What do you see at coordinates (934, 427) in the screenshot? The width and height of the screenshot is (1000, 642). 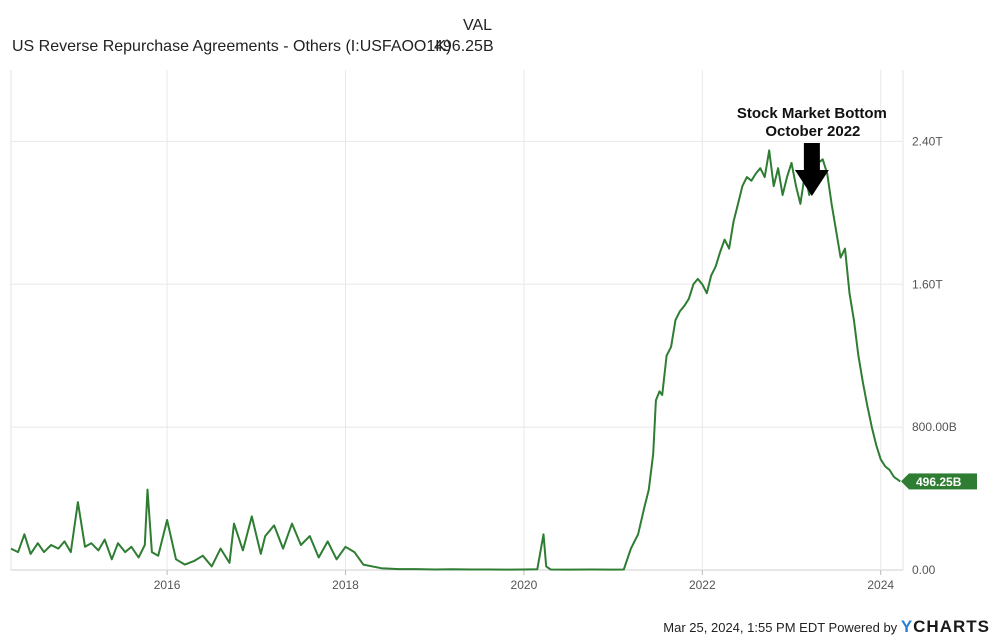 I see `y-tick-label: 800.00B` at bounding box center [934, 427].